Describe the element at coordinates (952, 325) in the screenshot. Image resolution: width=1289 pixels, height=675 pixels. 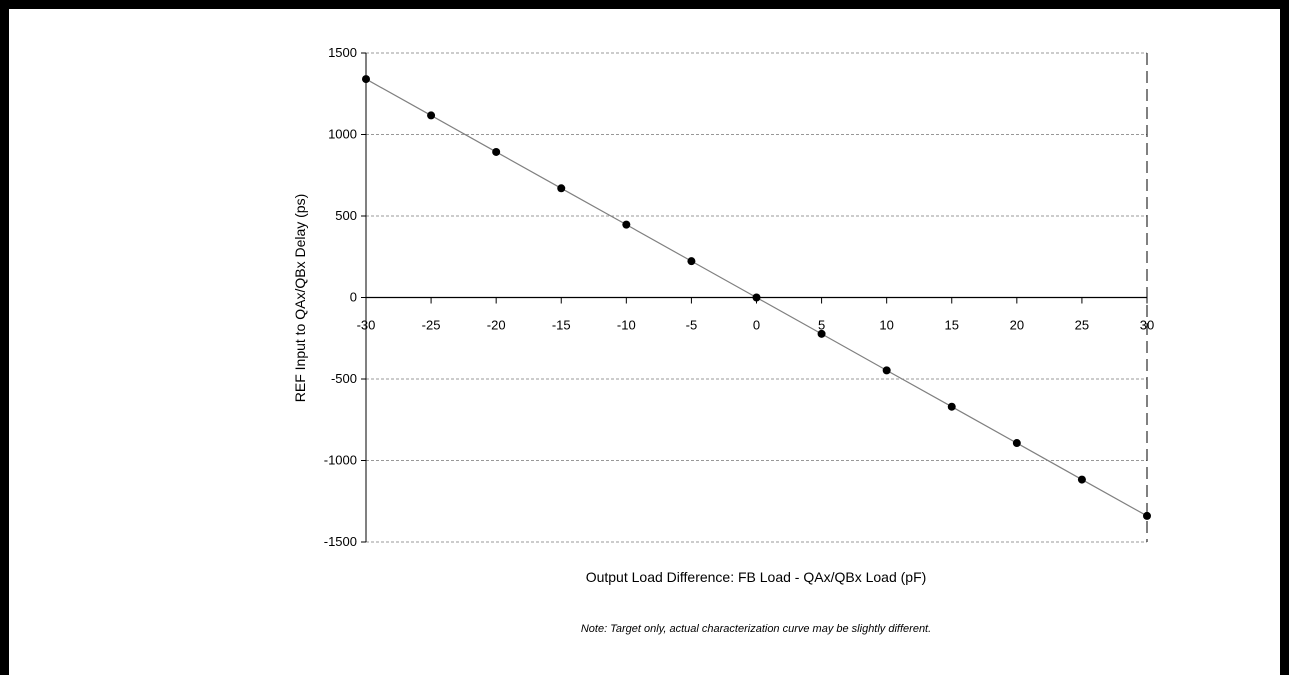
I see `x-tick-label: 15` at that location.